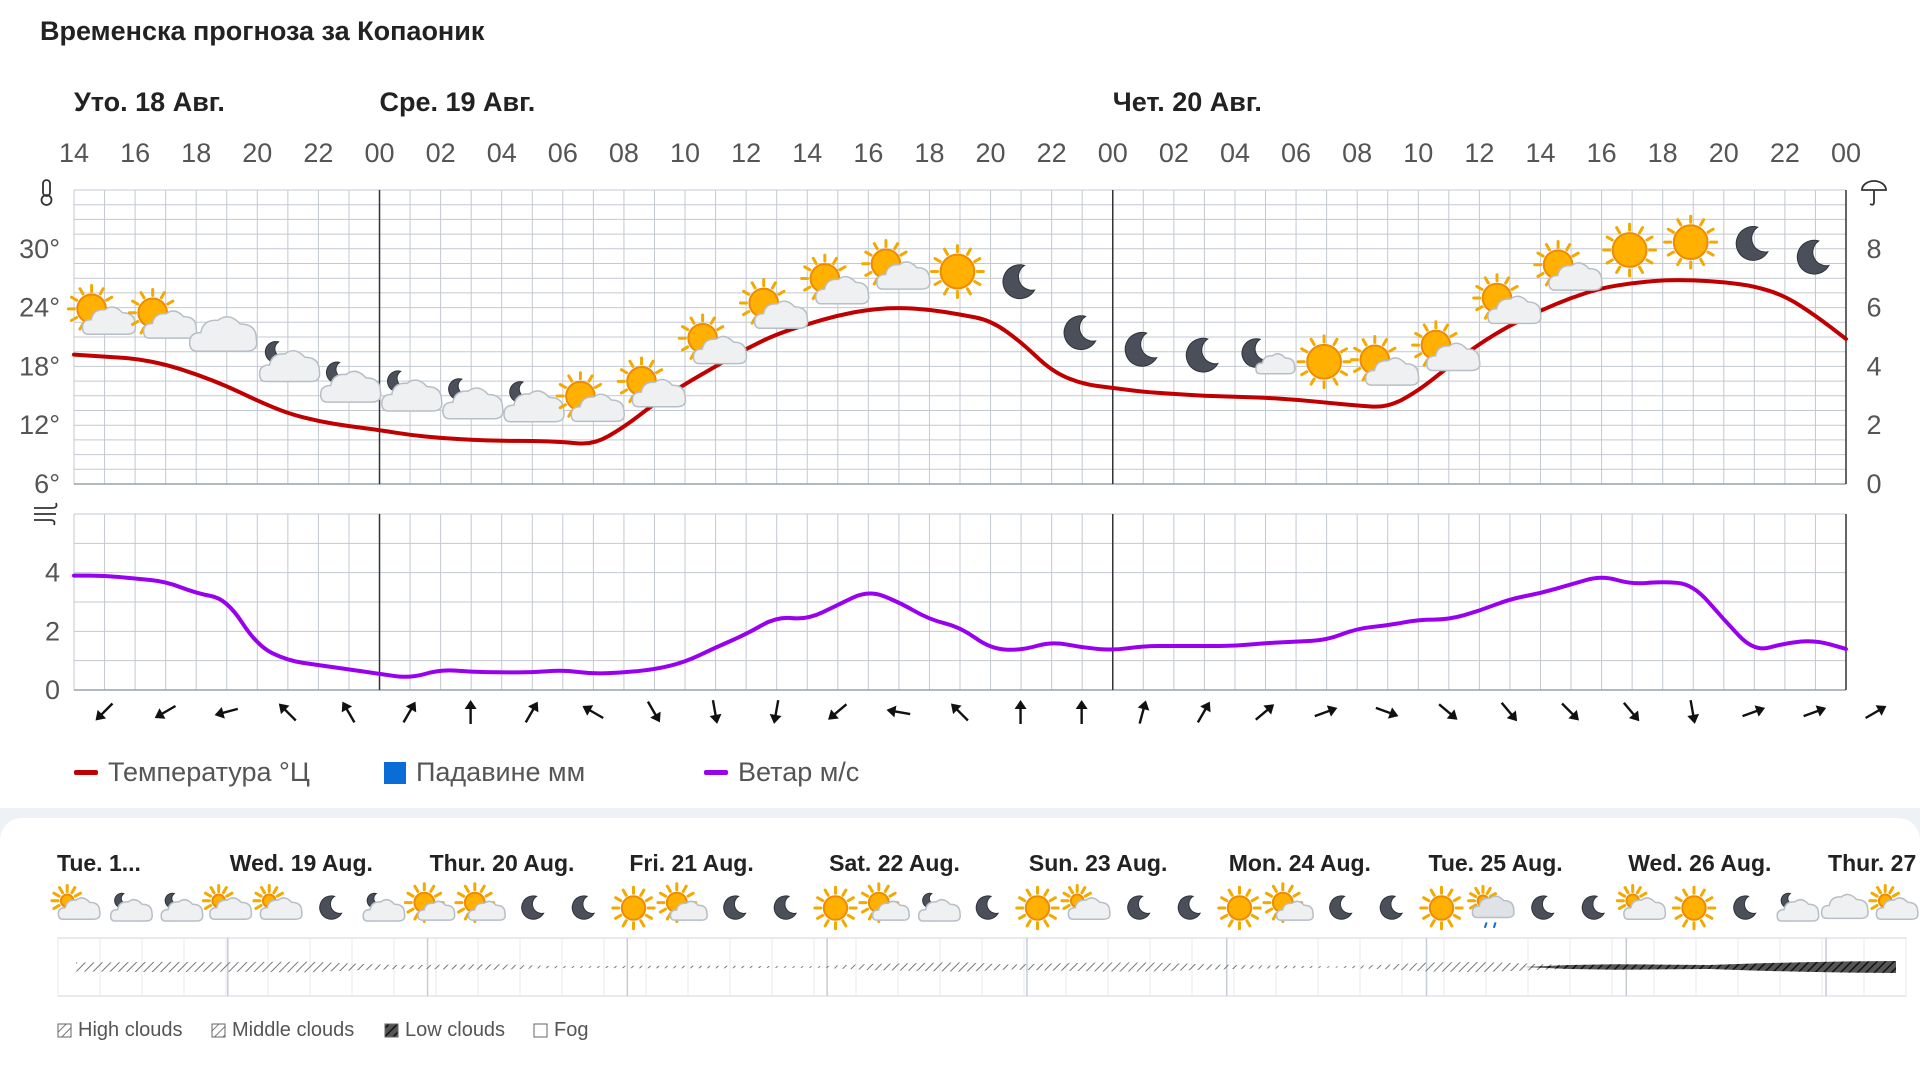 This screenshot has width=1920, height=1080. I want to click on temperature-line, so click(960, 362).